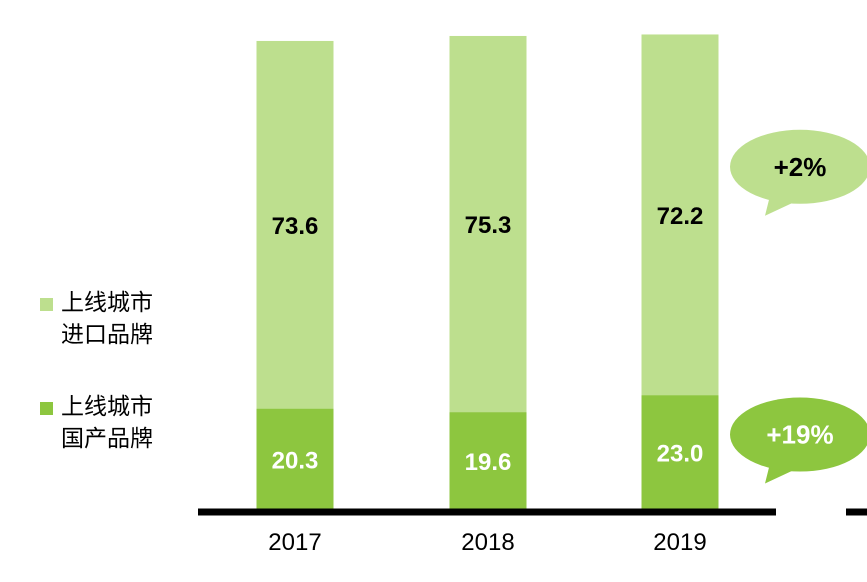 This screenshot has width=867, height=582. I want to click on data-label-2017-series-0: 20.3, so click(295, 460).